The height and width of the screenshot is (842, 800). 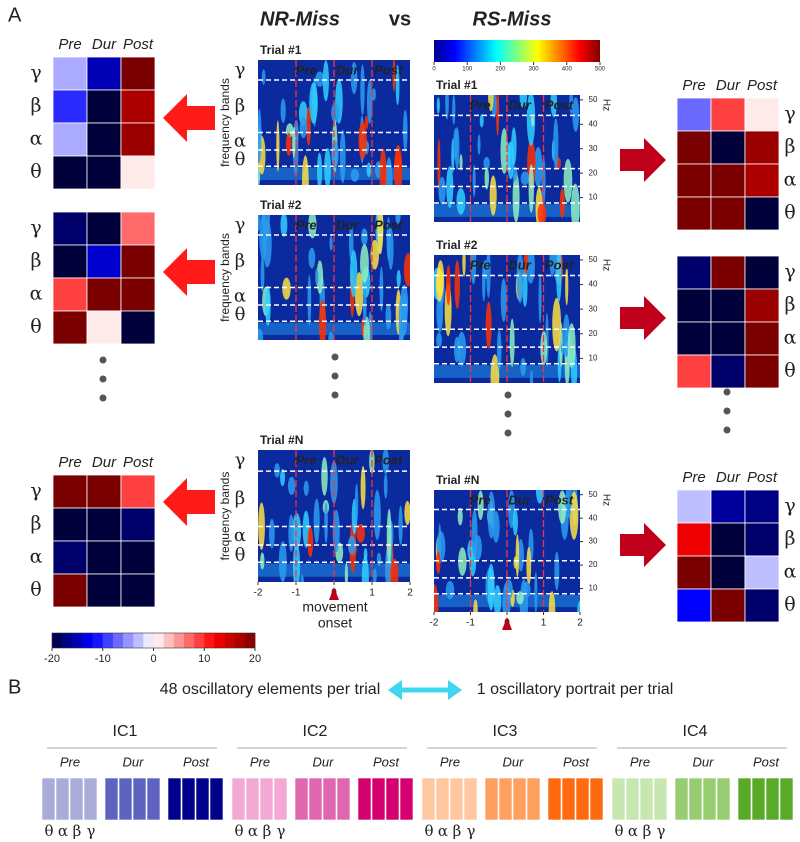 What do you see at coordinates (334, 277) in the screenshot?
I see `spectrogram-image` at bounding box center [334, 277].